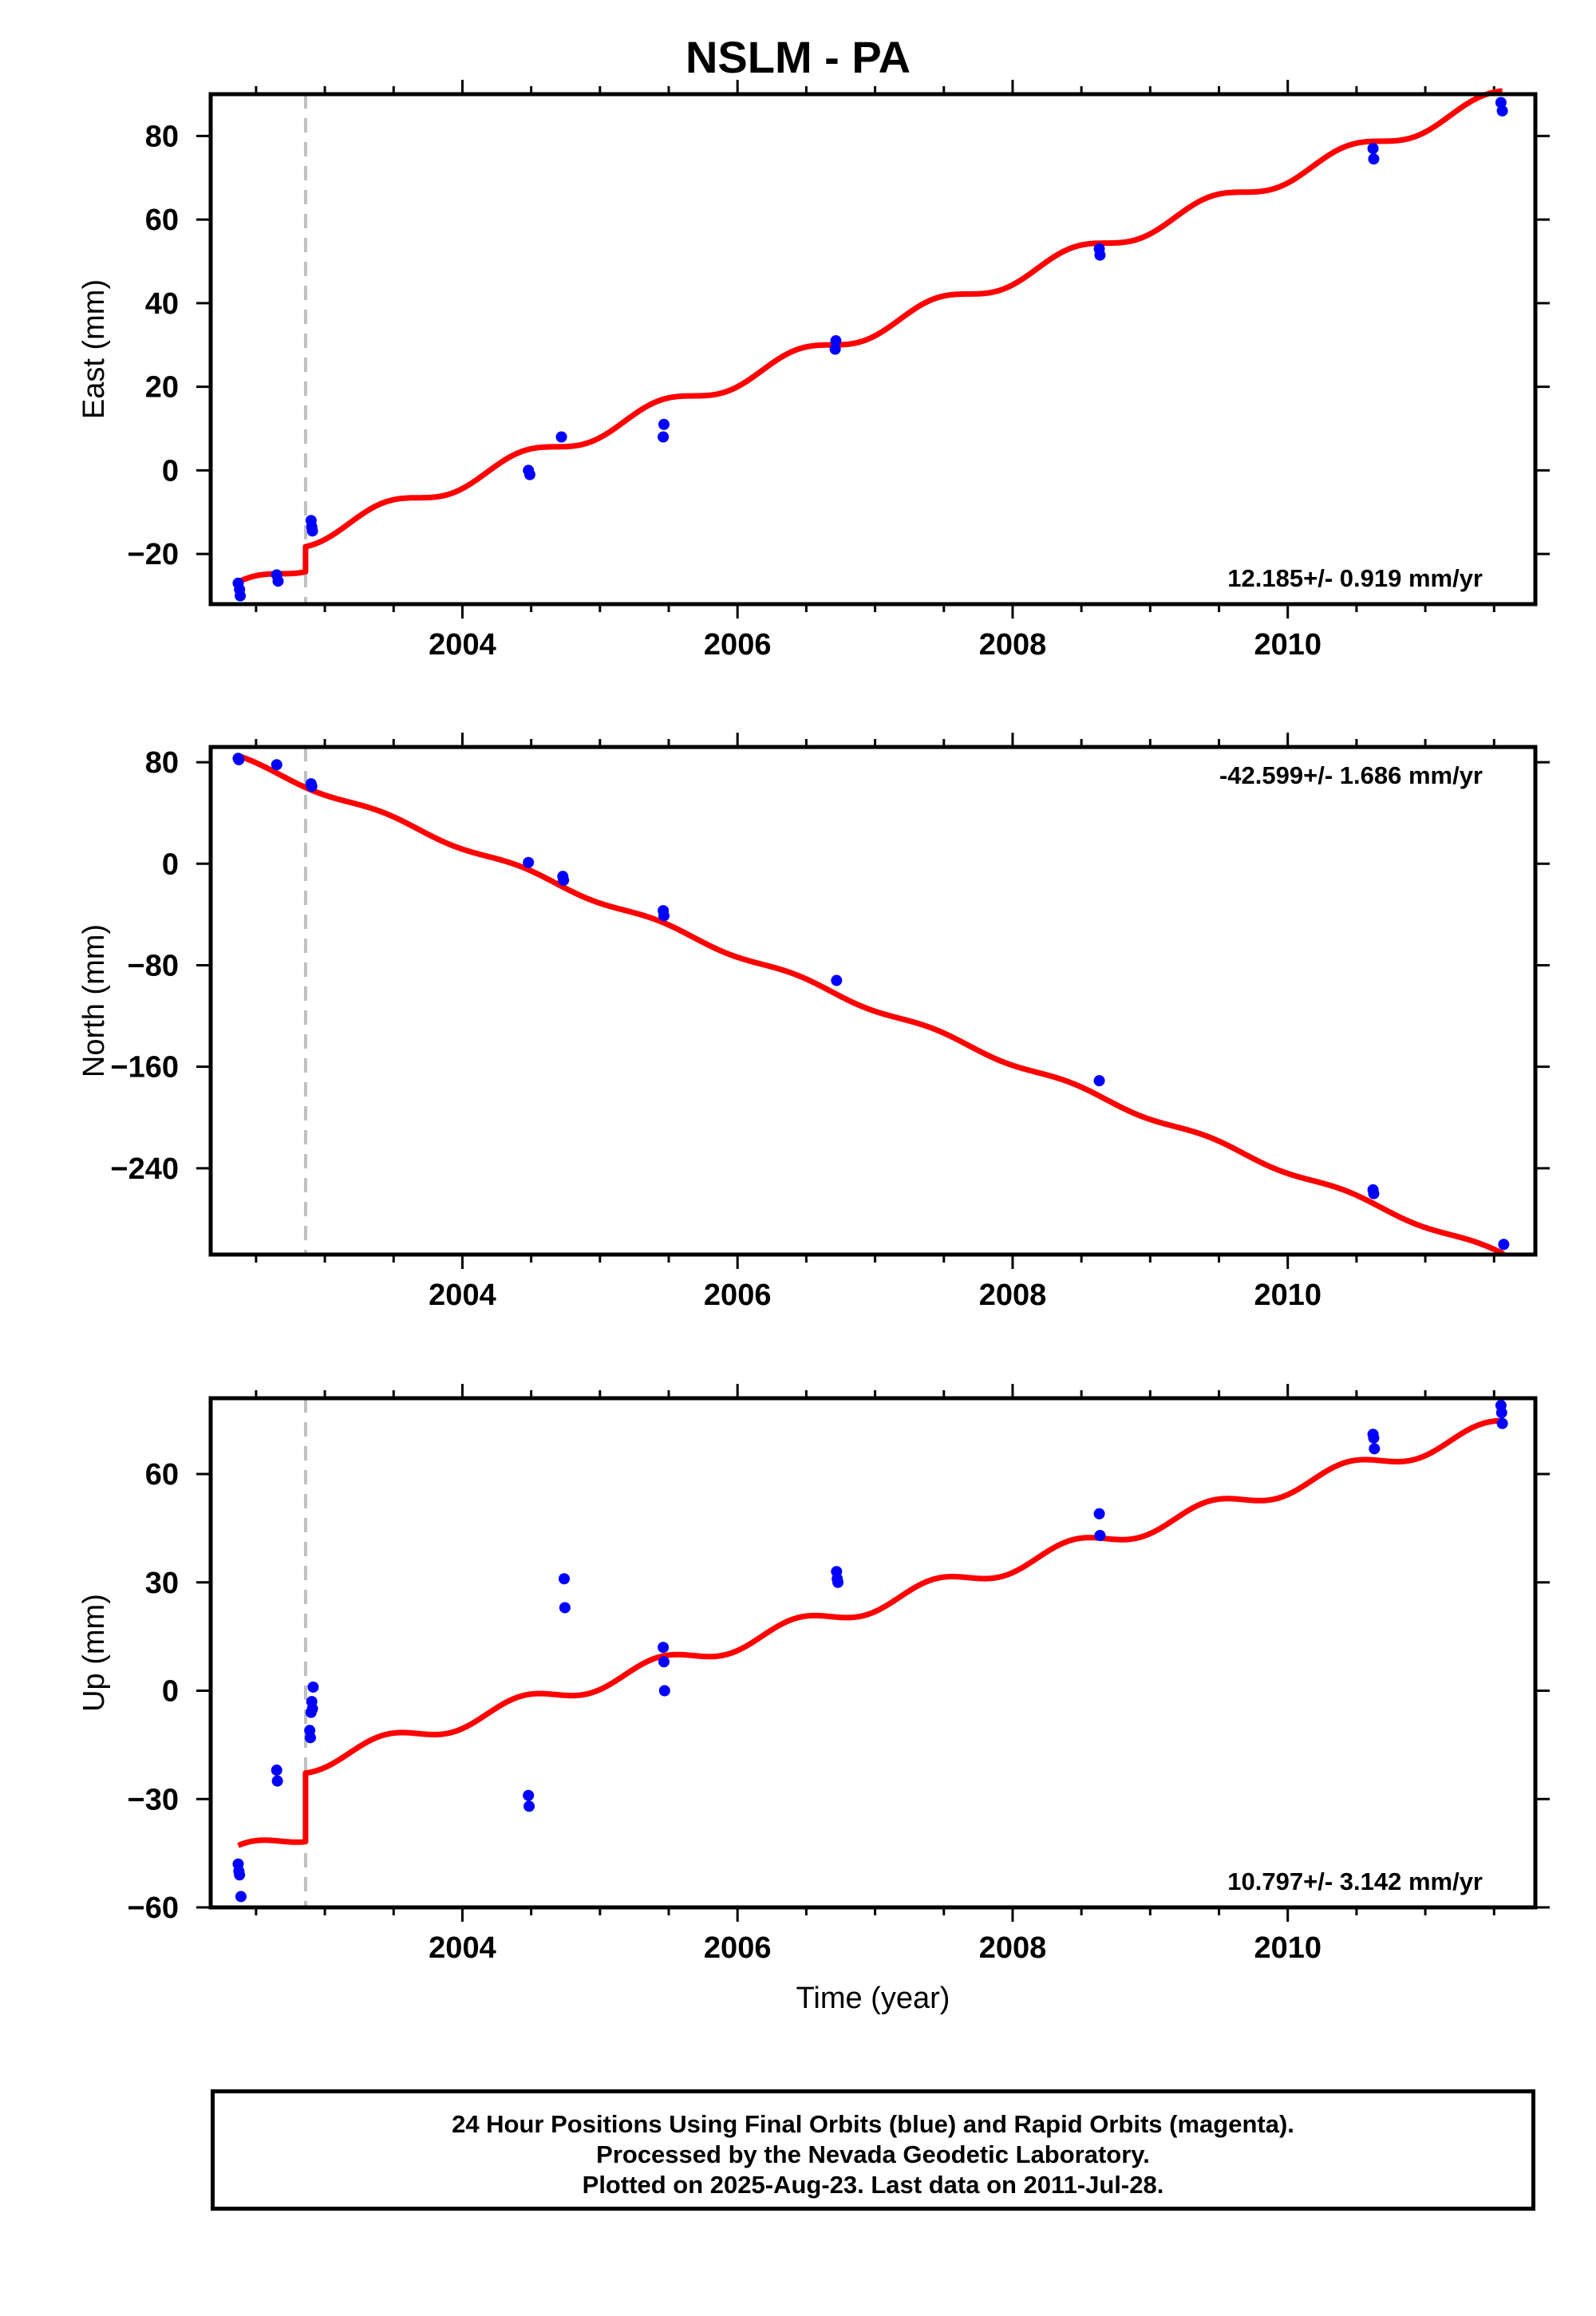  What do you see at coordinates (162, 388) in the screenshot?
I see `east-y-tick-label: 20` at bounding box center [162, 388].